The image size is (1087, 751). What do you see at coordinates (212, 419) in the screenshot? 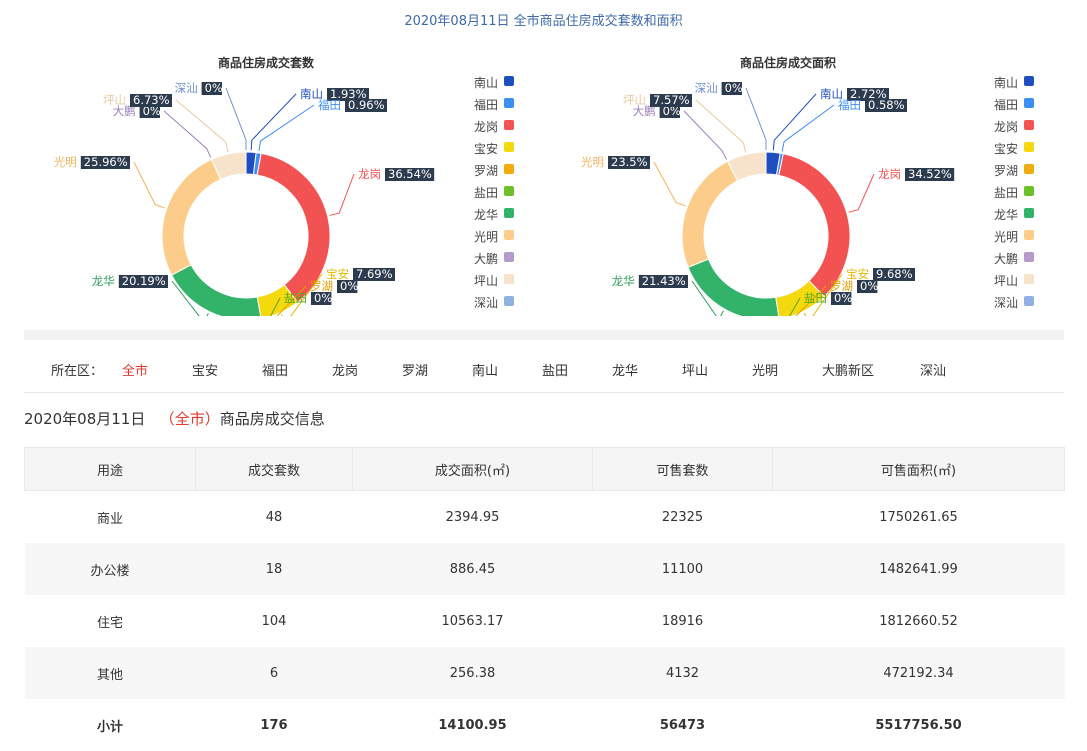
I see `info-close-paren: ）` at bounding box center [212, 419].